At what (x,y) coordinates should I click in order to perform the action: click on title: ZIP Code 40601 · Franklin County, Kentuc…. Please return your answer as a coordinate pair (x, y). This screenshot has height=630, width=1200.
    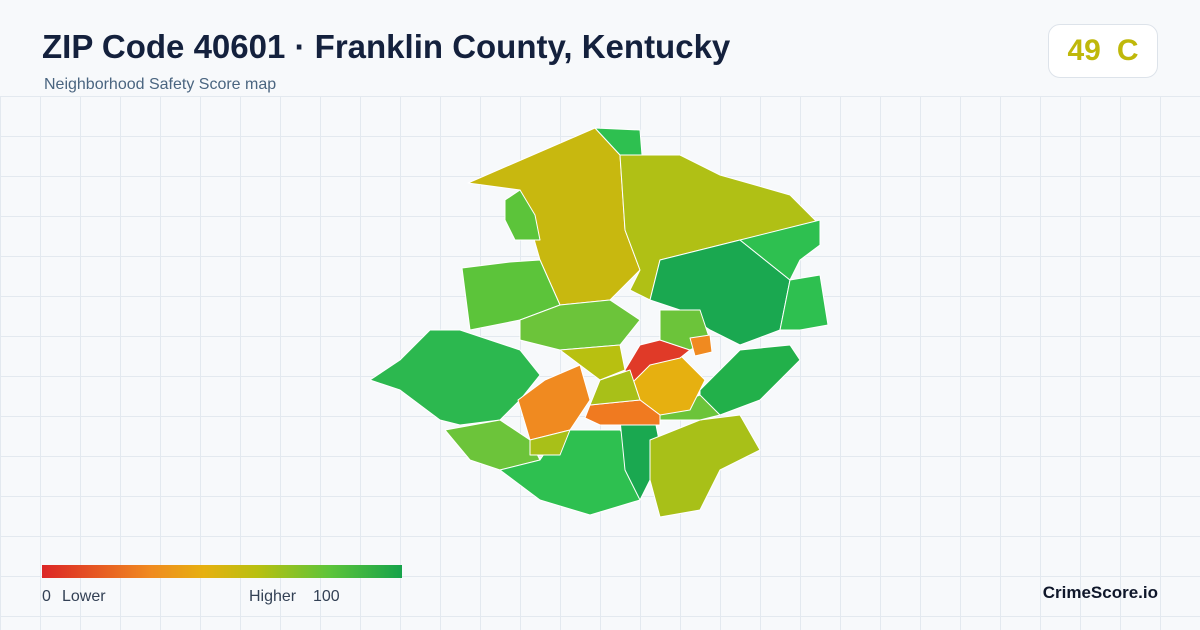
    Looking at the image, I should click on (386, 46).